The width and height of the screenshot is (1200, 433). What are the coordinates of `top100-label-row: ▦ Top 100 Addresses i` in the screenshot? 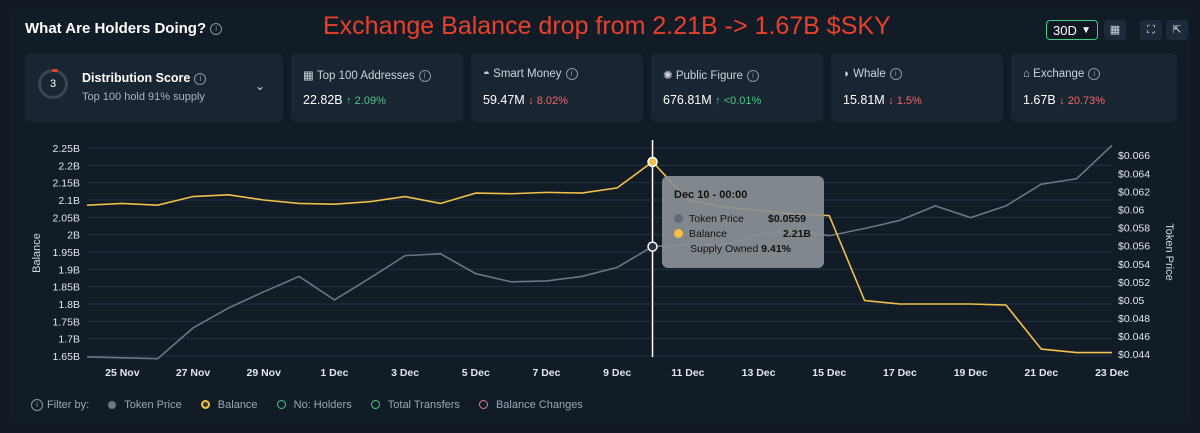 It's located at (367, 75).